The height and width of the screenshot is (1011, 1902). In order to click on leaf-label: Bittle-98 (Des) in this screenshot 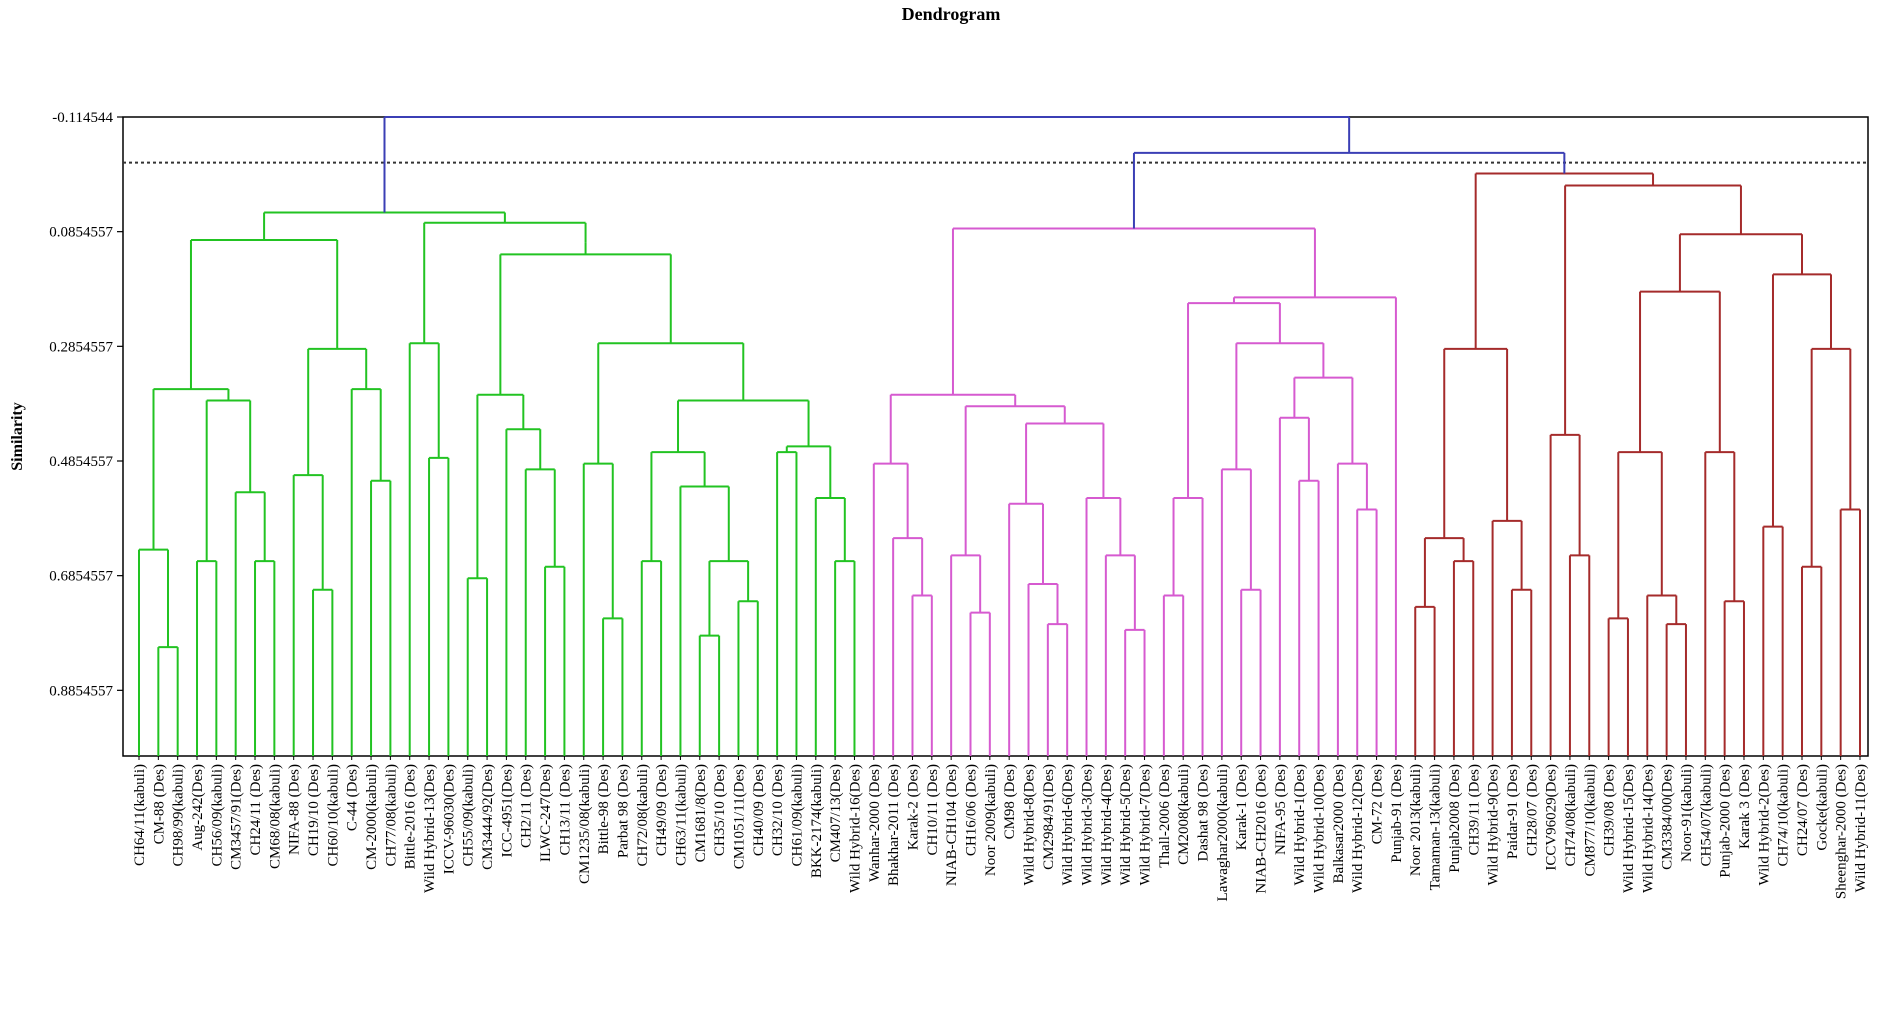, I will do `click(604, 809)`.